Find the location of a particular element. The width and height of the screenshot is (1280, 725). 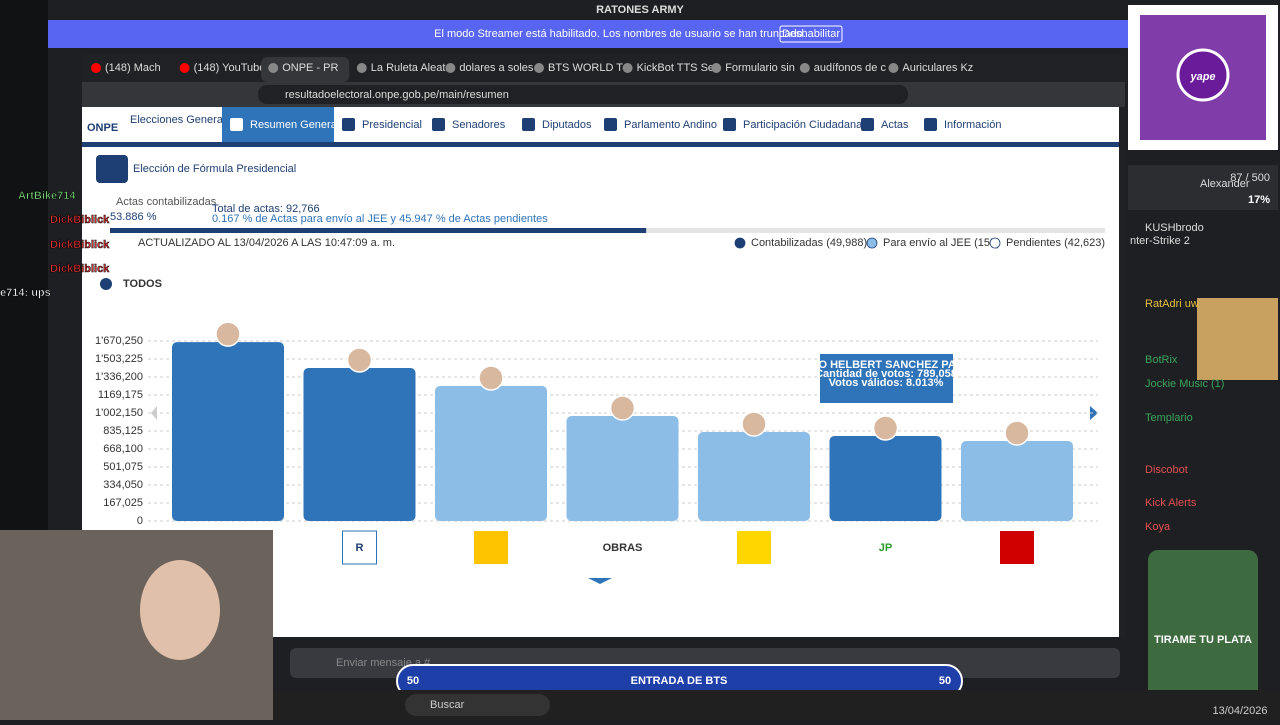

party-logo-text: R is located at coordinates (360, 548).